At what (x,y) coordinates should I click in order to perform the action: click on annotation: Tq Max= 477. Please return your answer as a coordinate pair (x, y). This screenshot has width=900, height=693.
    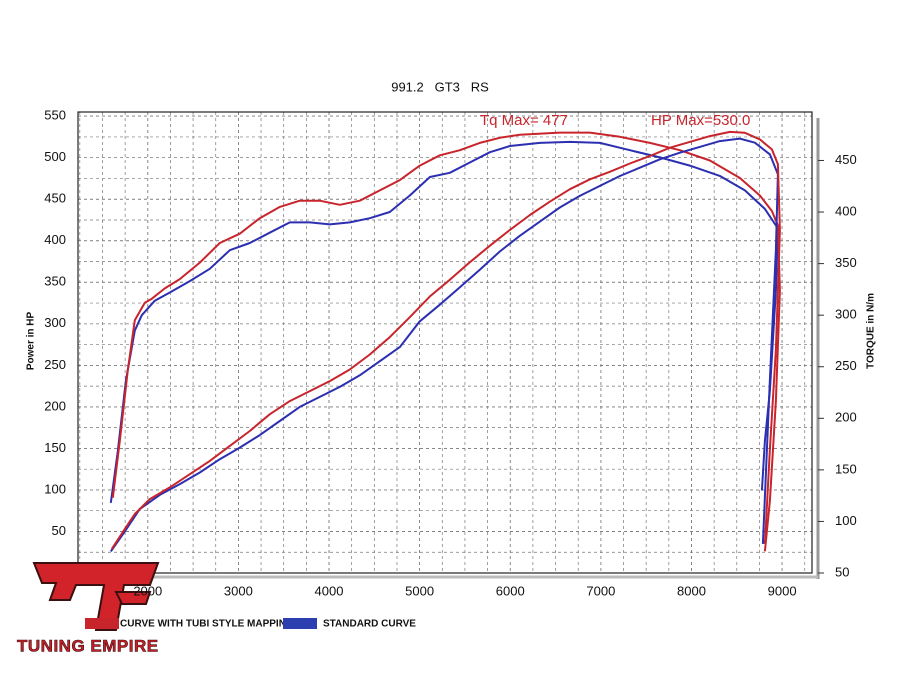
    Looking at the image, I should click on (524, 120).